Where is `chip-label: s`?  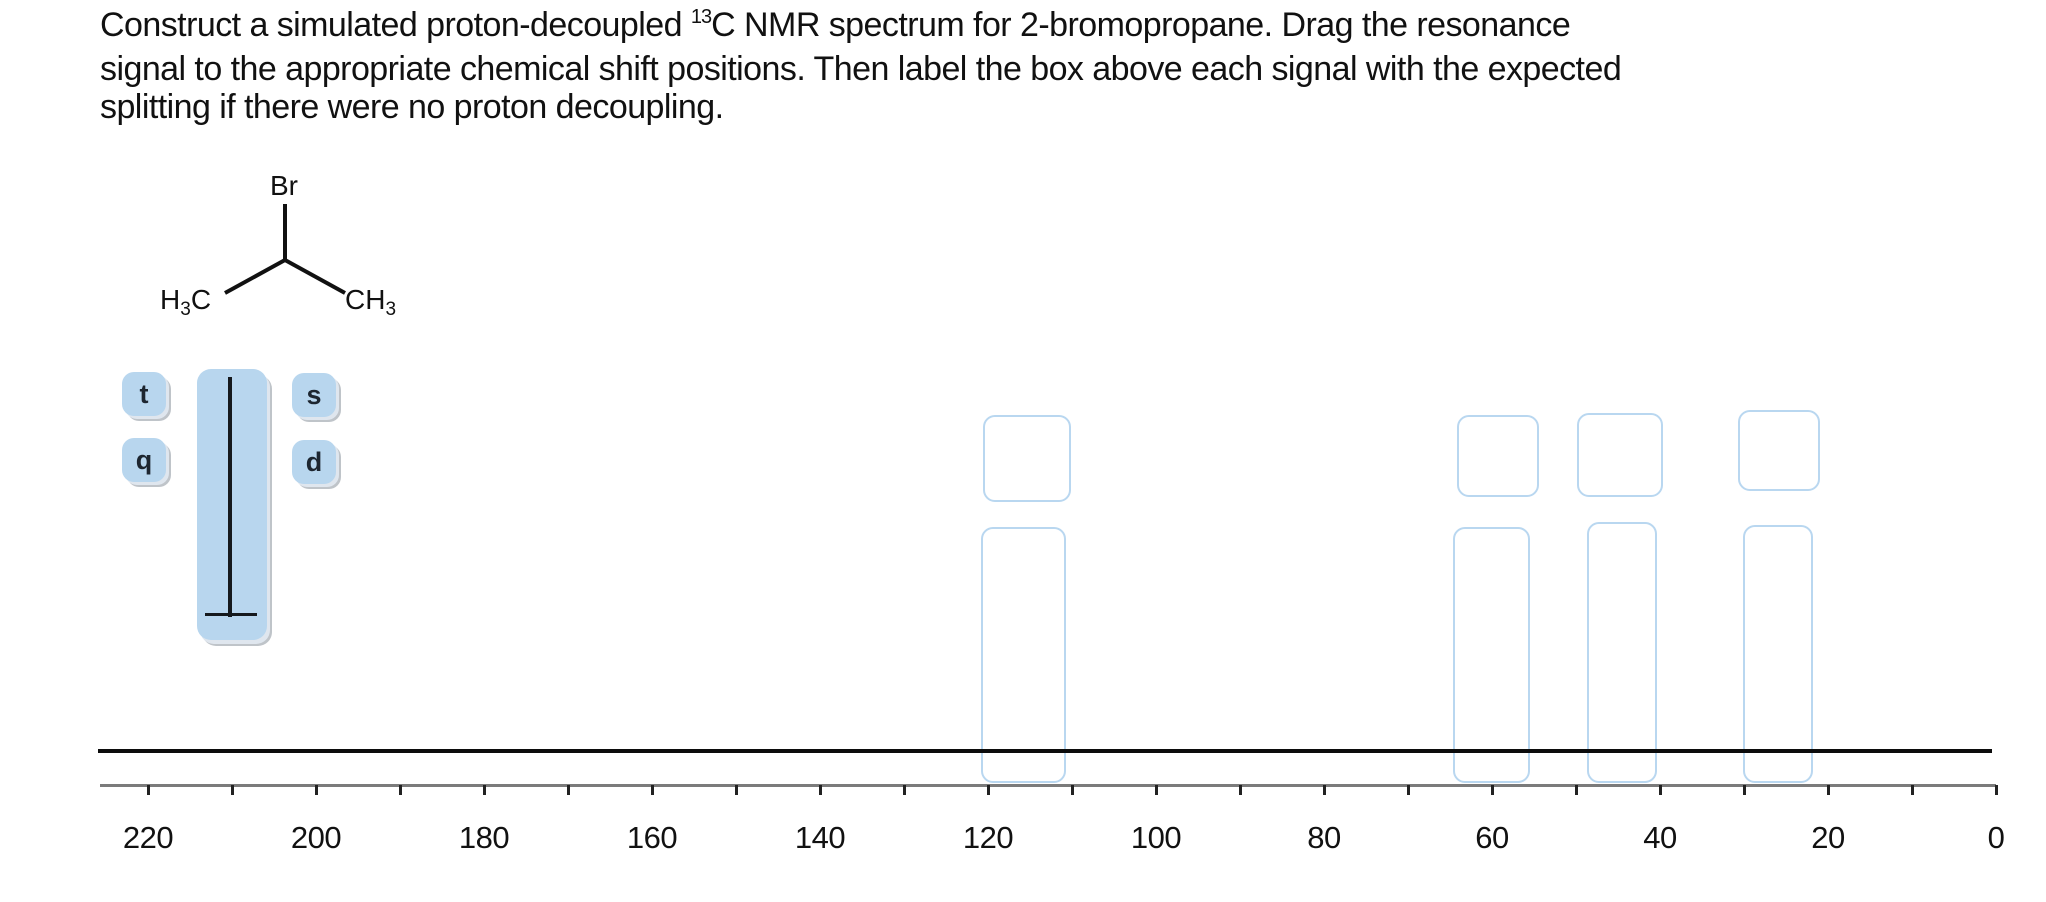 chip-label: s is located at coordinates (314, 394).